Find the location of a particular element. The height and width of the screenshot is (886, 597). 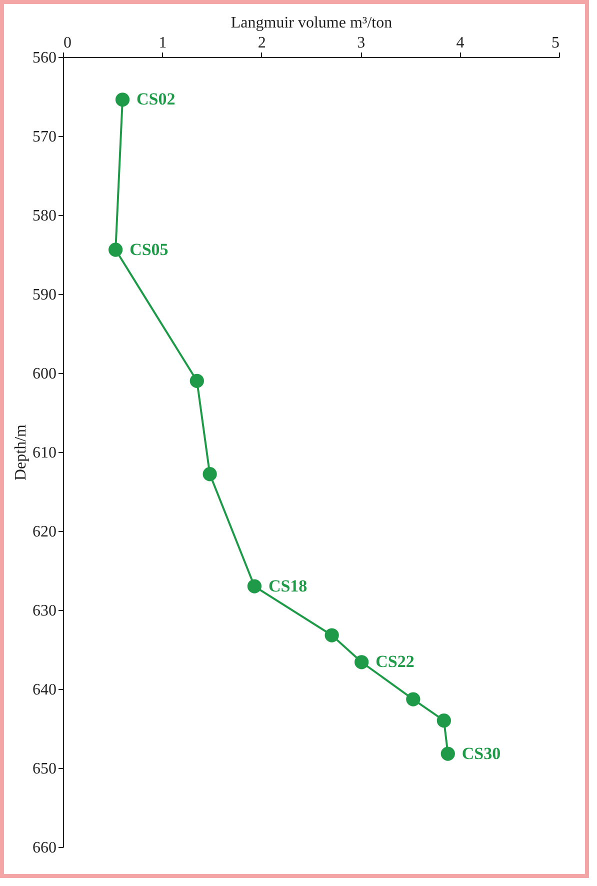

y-axis-title: Depth/m is located at coordinates (21, 452).